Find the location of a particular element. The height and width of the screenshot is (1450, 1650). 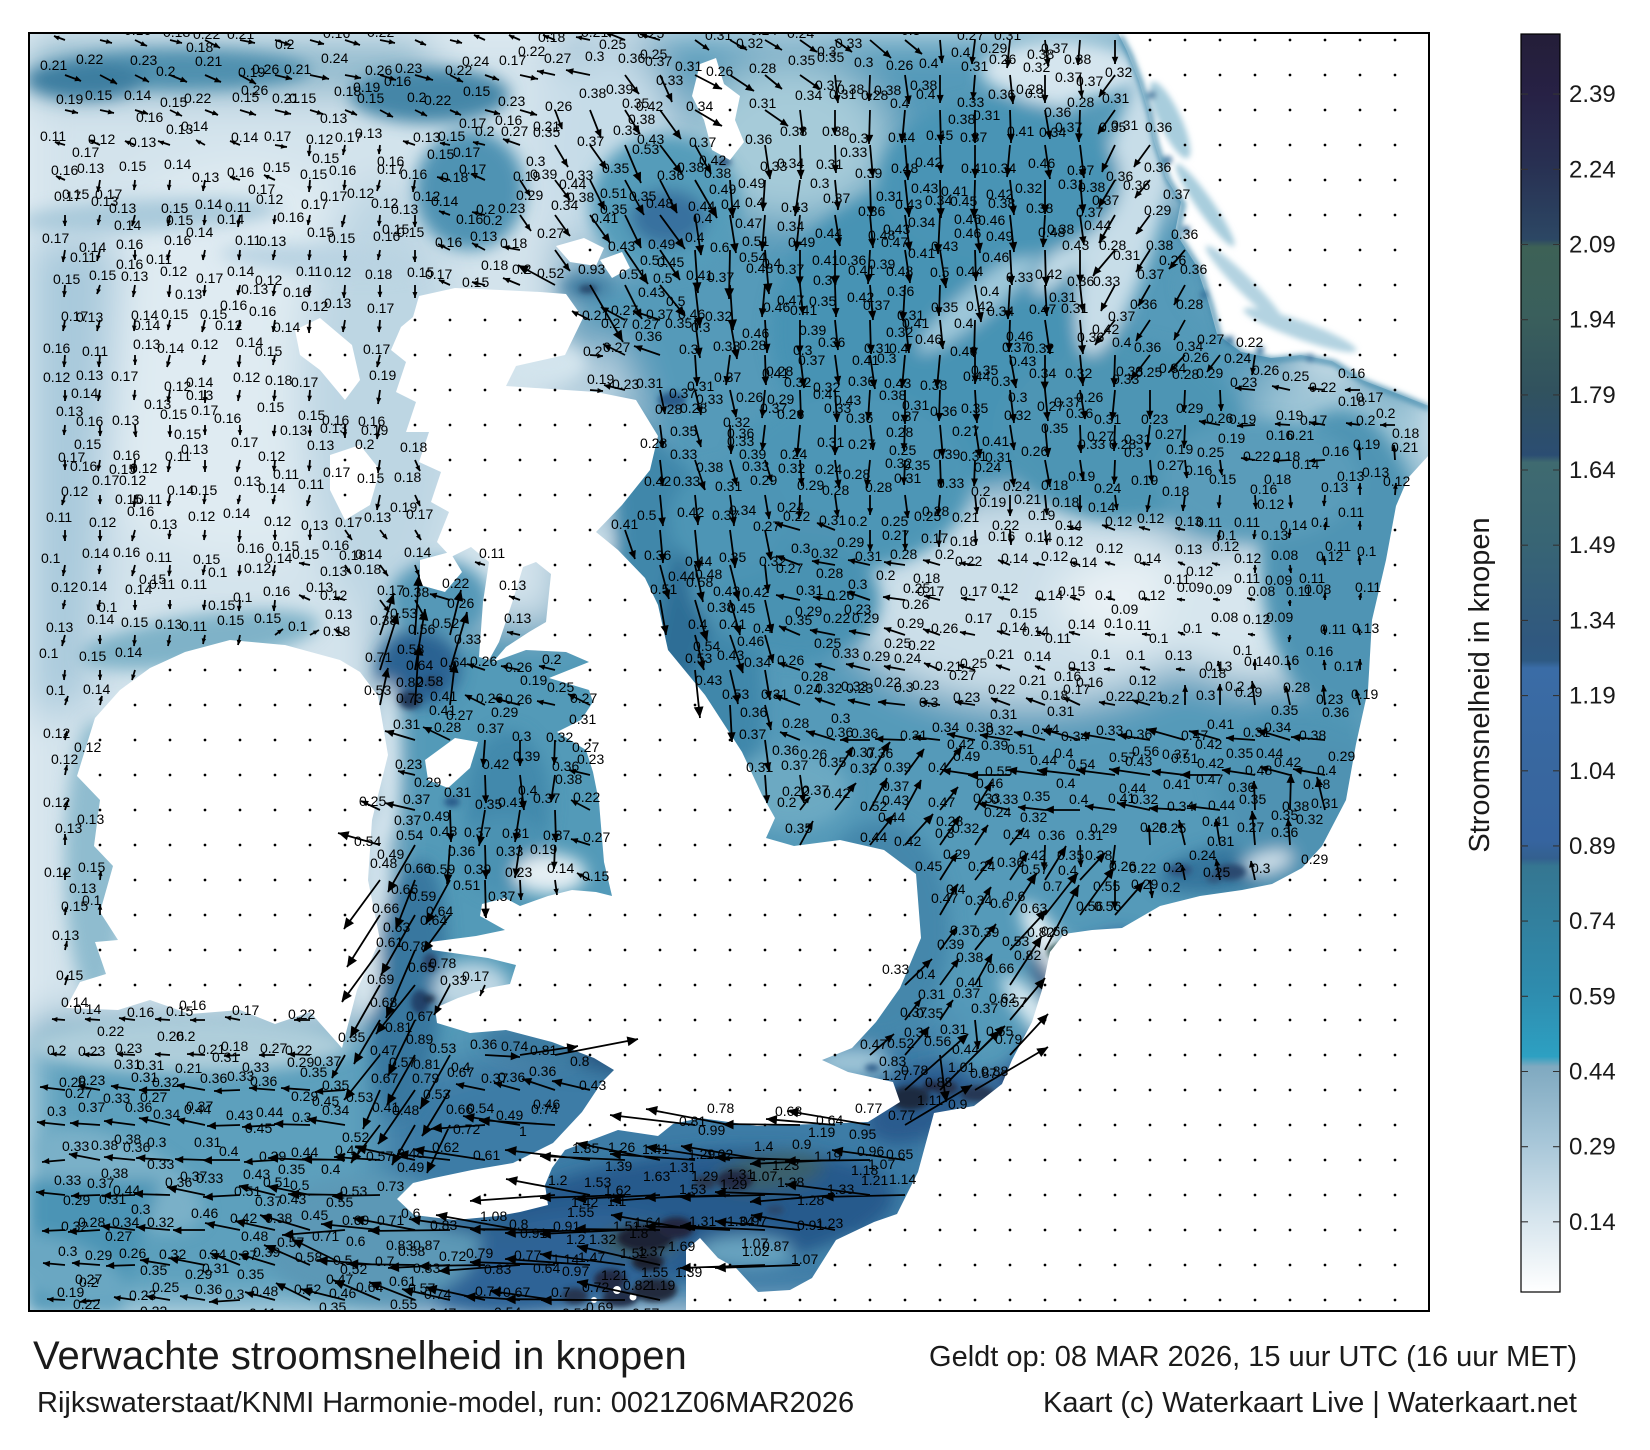

svg-text: 1.62 is located at coordinates (617, 1190).